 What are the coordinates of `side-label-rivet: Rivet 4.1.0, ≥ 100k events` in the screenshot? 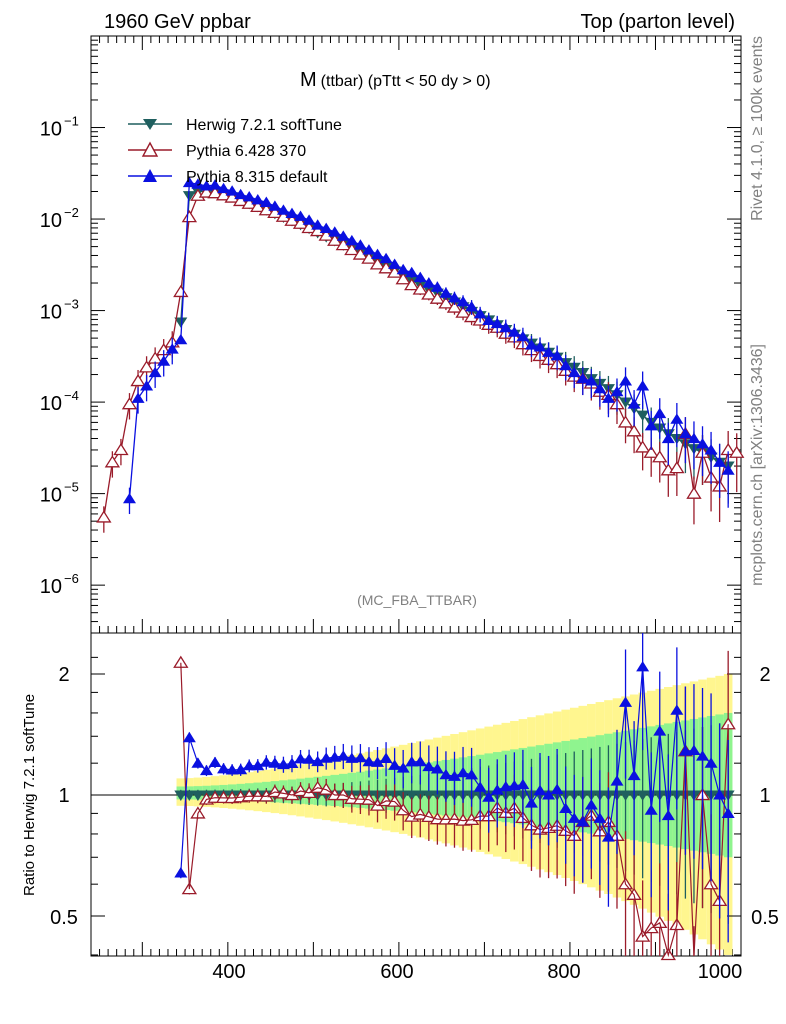 It's located at (757, 128).